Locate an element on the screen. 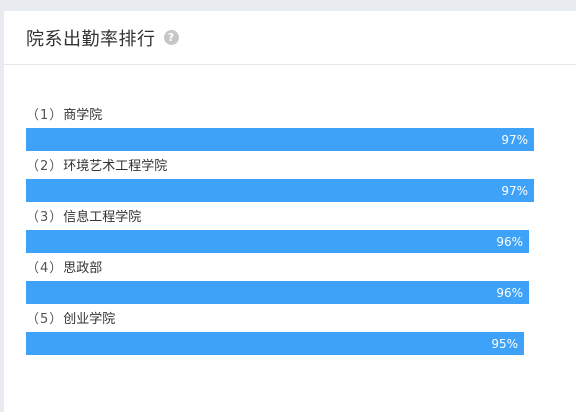 The height and width of the screenshot is (412, 576). department-name: 思政部 is located at coordinates (83, 268).